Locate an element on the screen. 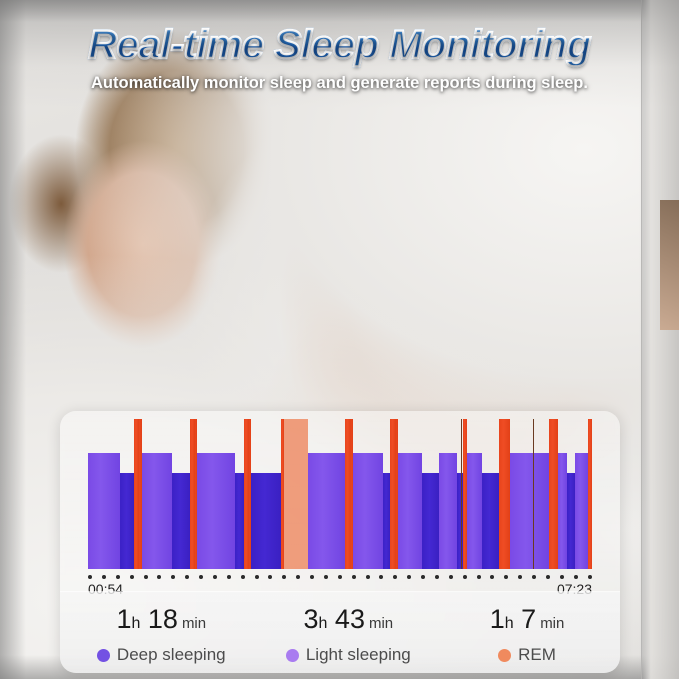 Image resolution: width=679 pixels, height=679 pixels. stat-deep-sleeping: 1h 18 min Deep sleeping is located at coordinates (161, 632).